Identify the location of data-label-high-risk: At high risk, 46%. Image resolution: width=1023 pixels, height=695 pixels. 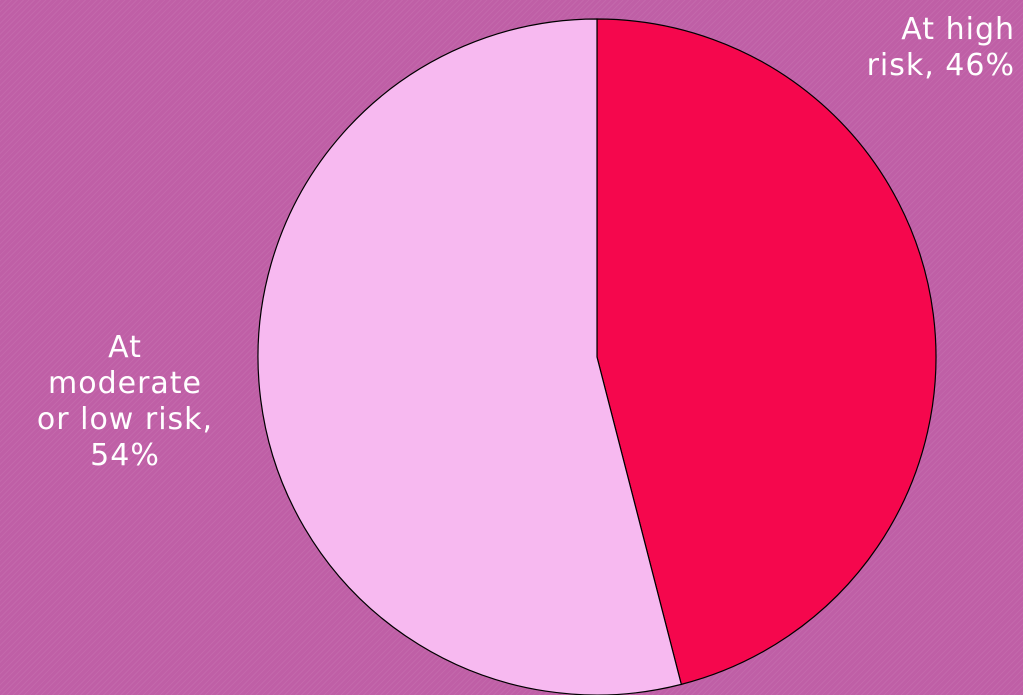
(940, 47).